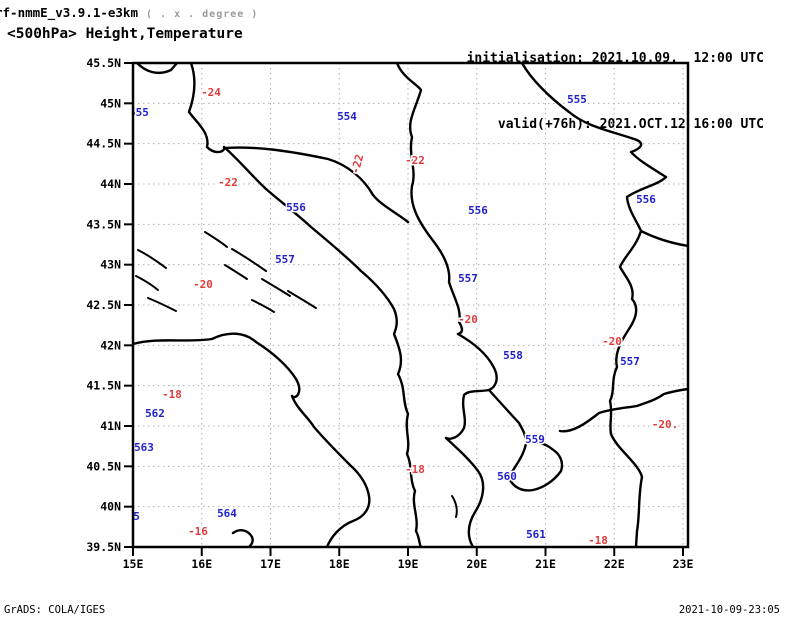  I want to click on coastline-italy, so click(252, 439).